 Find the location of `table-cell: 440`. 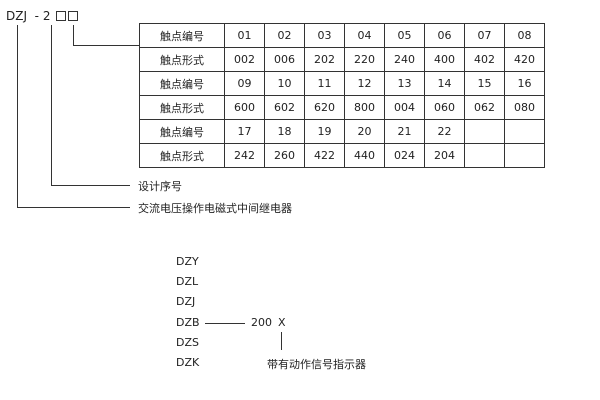

table-cell: 440 is located at coordinates (364, 155).